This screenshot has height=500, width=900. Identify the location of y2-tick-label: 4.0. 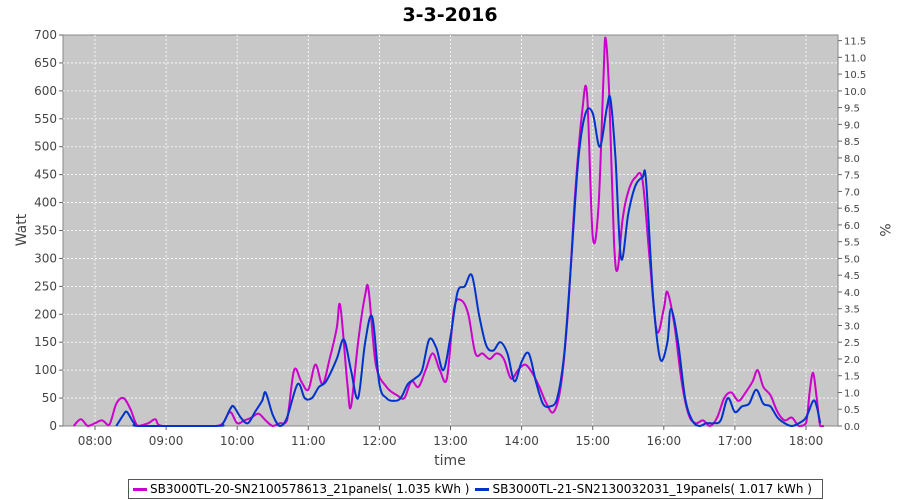
(852, 293).